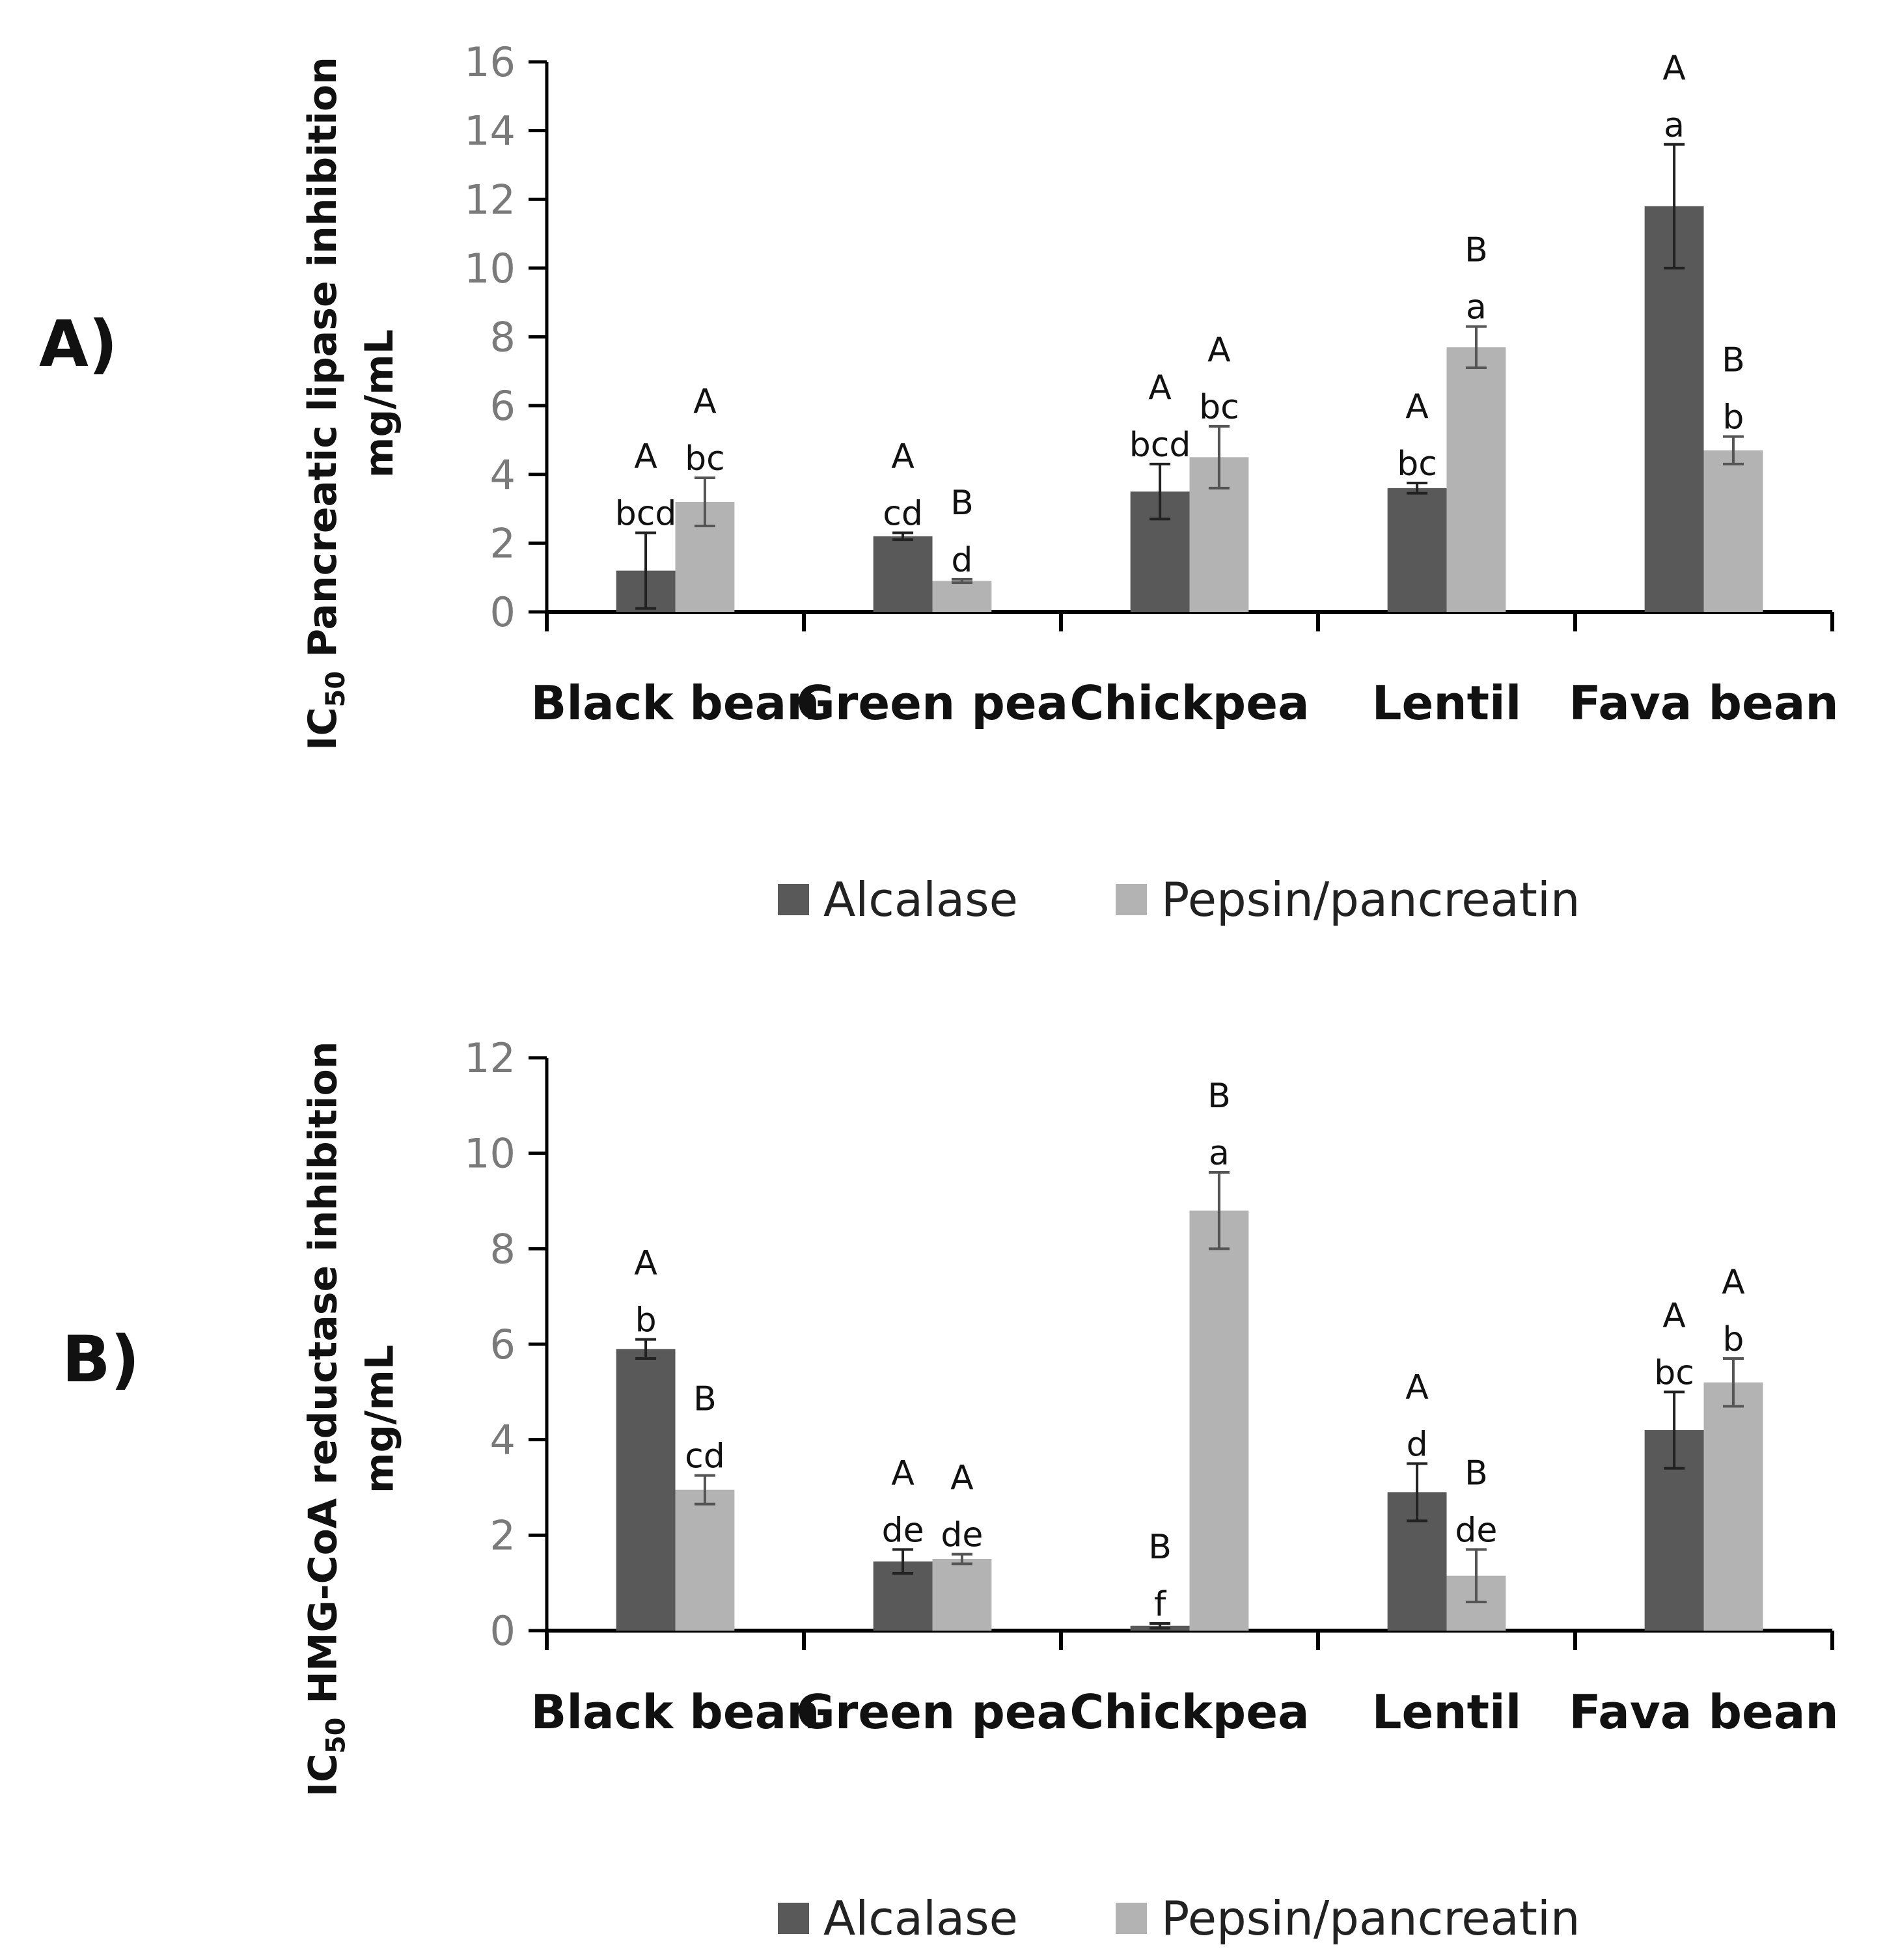 The width and height of the screenshot is (1900, 1960). Describe the element at coordinates (503, 337) in the screenshot. I see `y-tick-label-a: 8` at that location.